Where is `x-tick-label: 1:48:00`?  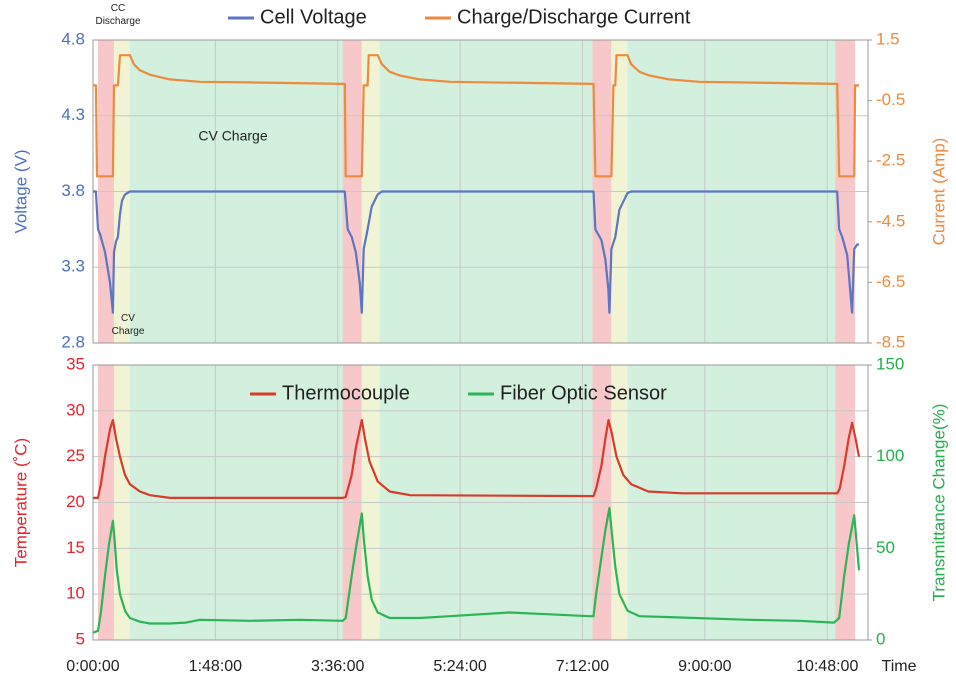 x-tick-label: 1:48:00 is located at coordinates (215, 666).